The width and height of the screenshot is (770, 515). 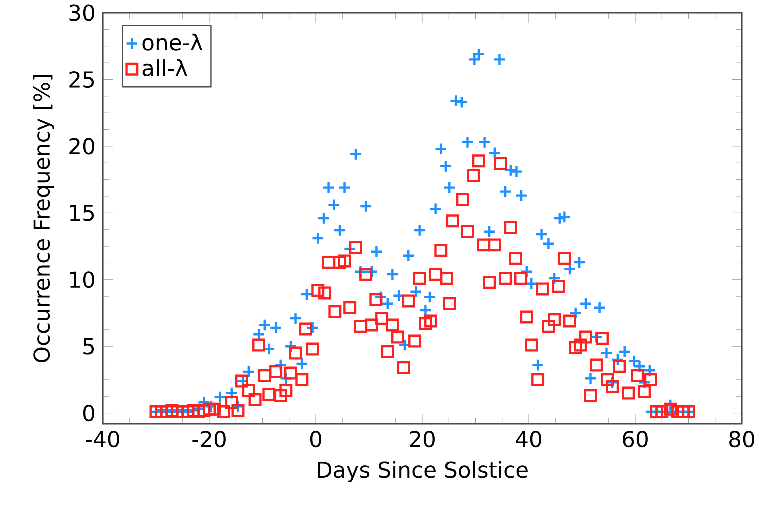 I want to click on y-tick-label: 10, so click(x=82, y=280).